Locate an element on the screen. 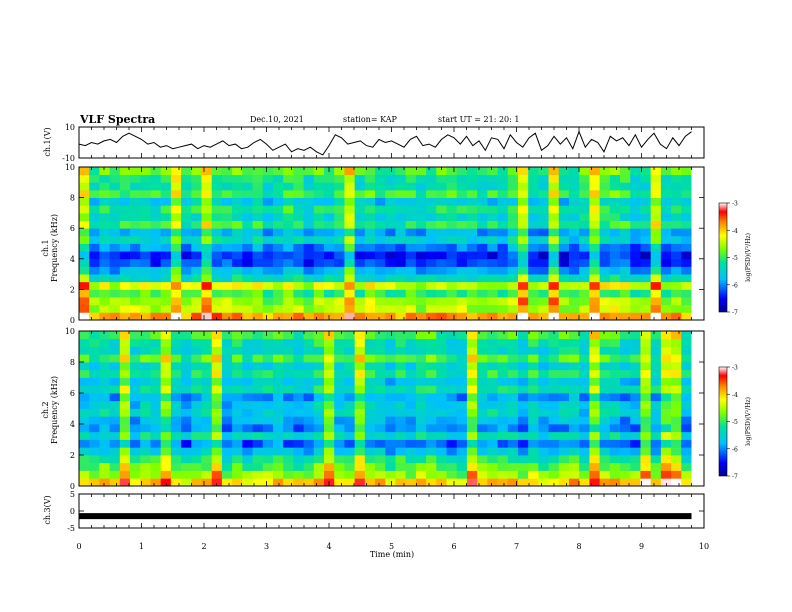  svg-text: Frequency (kHz) is located at coordinates (54, 410).